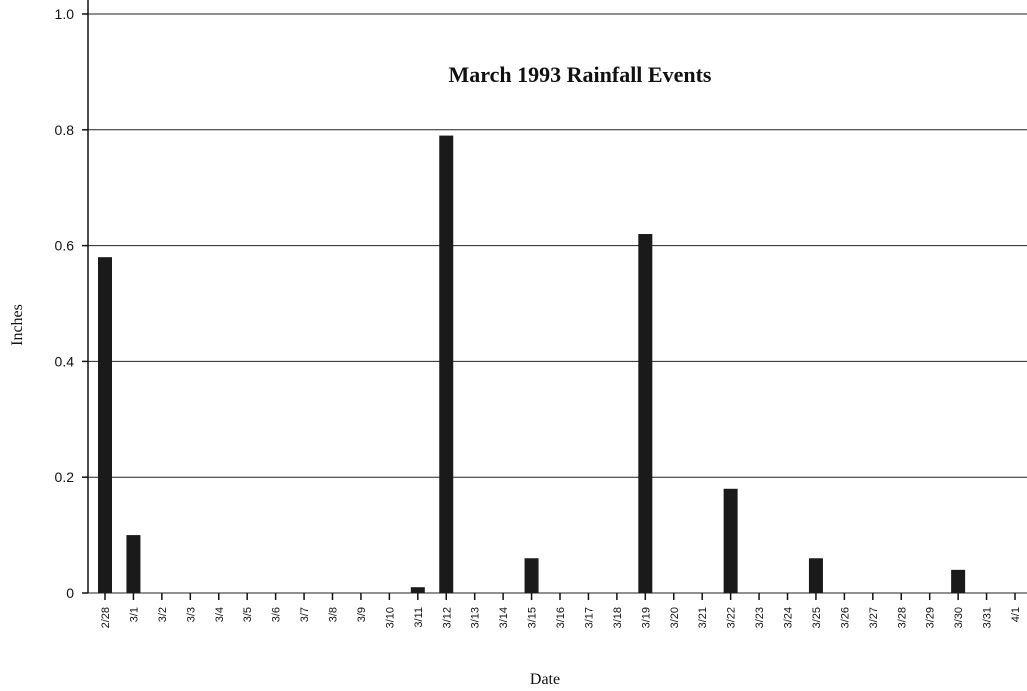  I want to click on x-tick-label: 3/6, so click(277, 614).